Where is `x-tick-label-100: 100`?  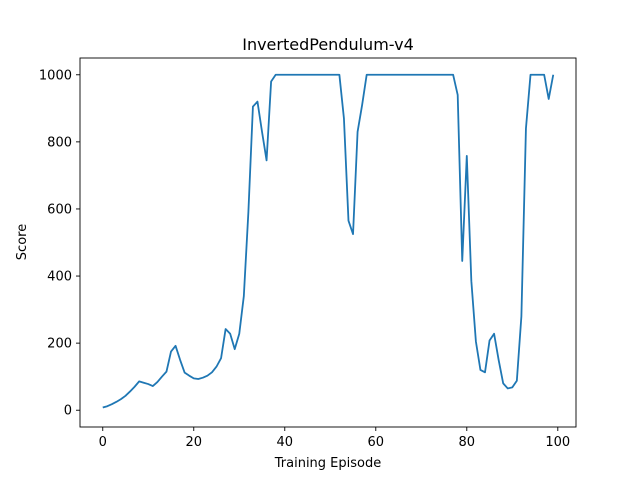 x-tick-label-100: 100 is located at coordinates (557, 442).